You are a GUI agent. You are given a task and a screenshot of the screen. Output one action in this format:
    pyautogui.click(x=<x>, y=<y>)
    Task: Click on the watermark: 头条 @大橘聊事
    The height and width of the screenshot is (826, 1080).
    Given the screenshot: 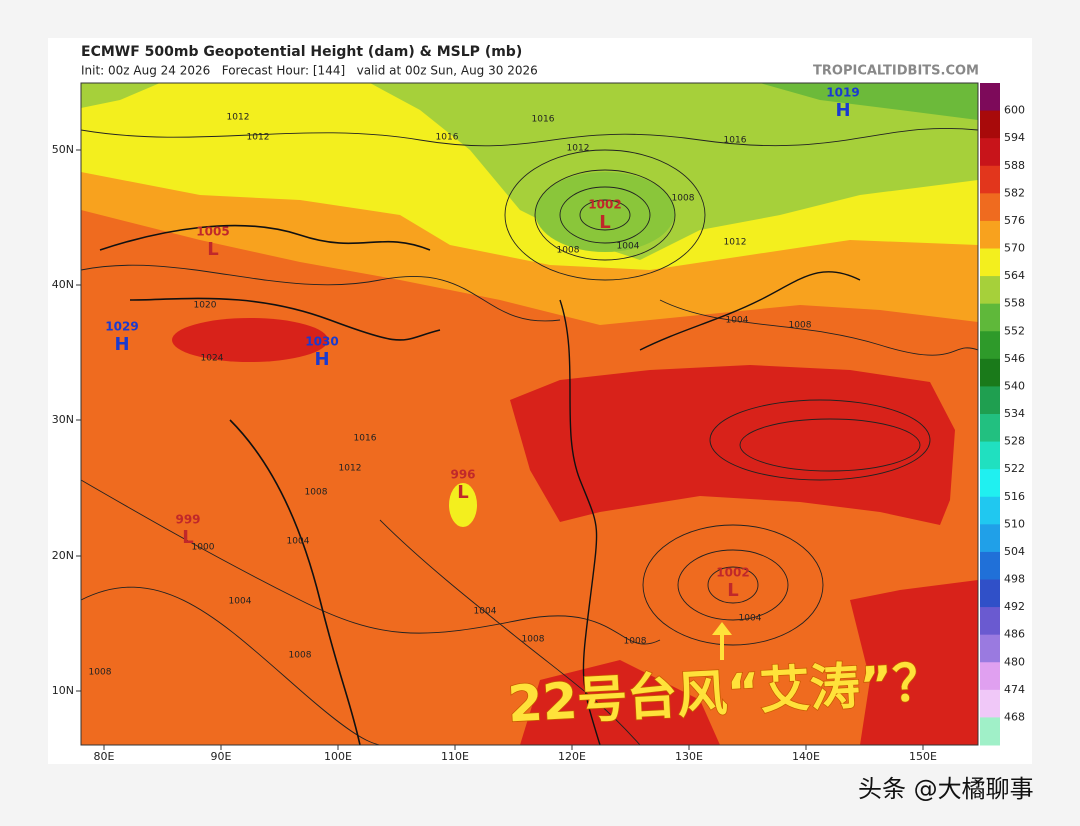 What is the action you would take?
    pyautogui.click(x=946, y=789)
    